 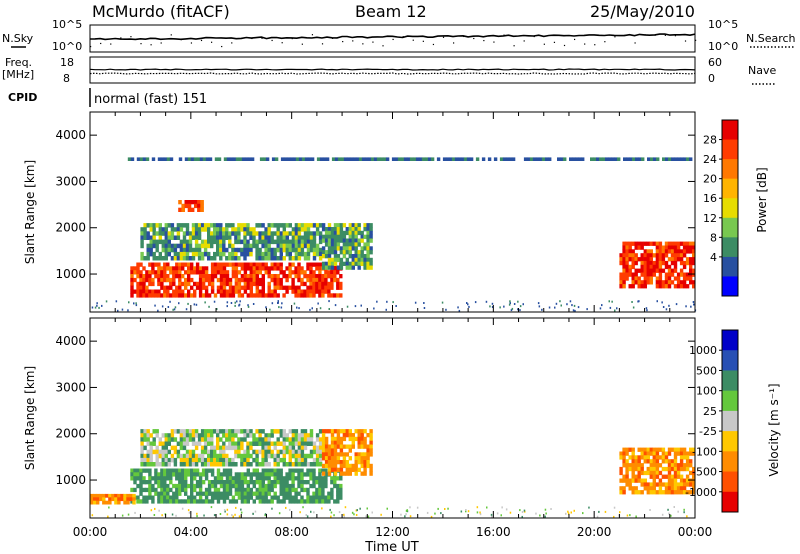 What do you see at coordinates (70, 434) in the screenshot?
I see `y-tick-label: 2000` at bounding box center [70, 434].